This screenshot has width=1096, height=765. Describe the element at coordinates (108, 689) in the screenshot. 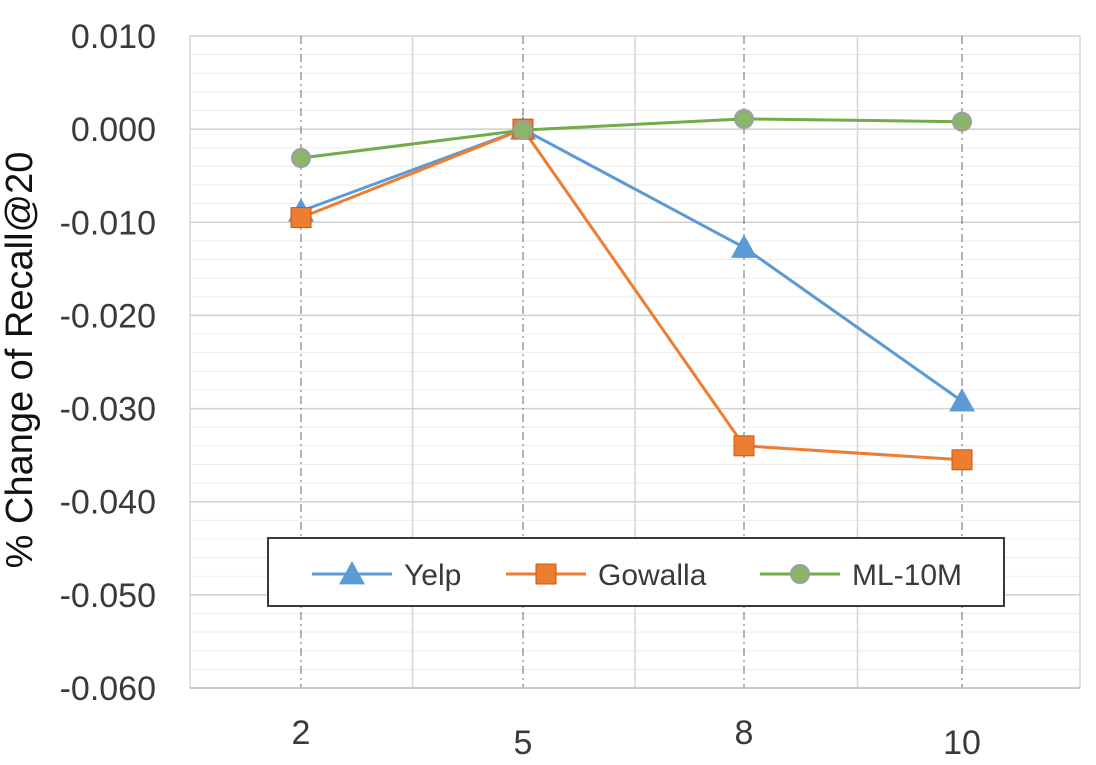

I see `y-tick-label: -0.060` at that location.